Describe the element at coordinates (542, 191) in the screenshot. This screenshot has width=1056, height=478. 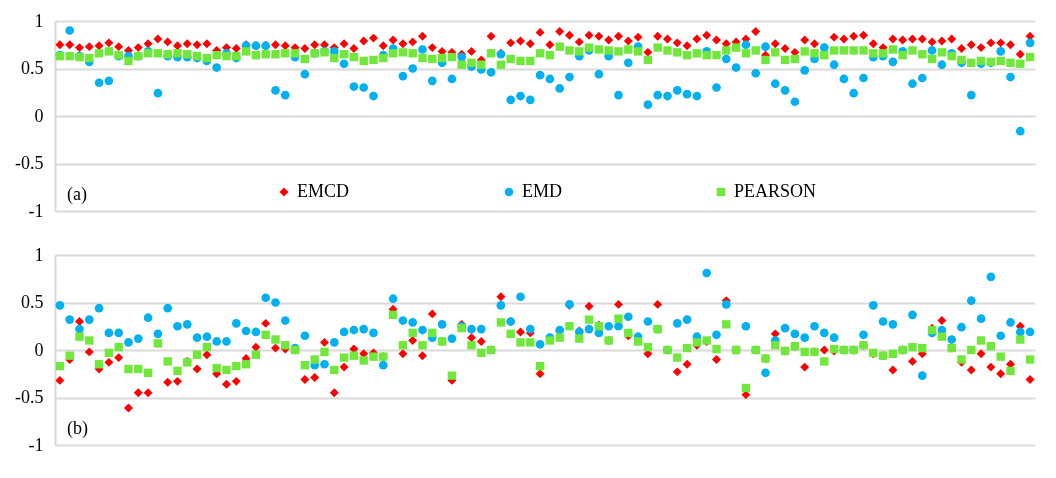
I see `legend-label: EMD` at that location.